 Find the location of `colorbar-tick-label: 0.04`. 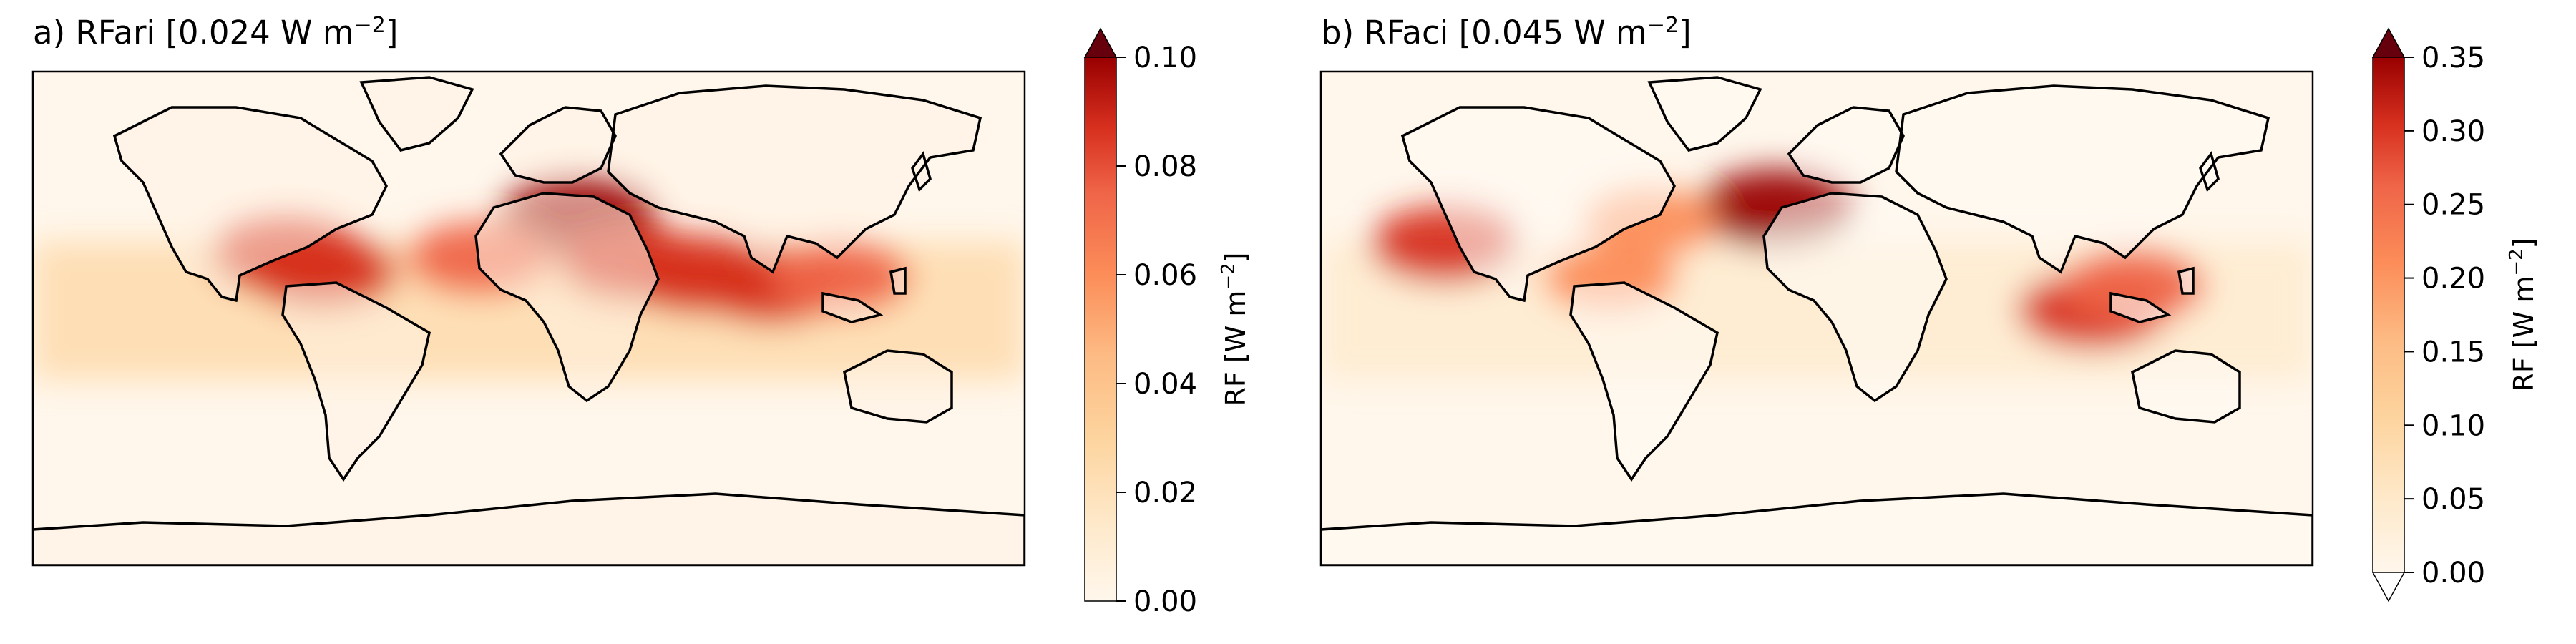

colorbar-tick-label: 0.04 is located at coordinates (1165, 384).